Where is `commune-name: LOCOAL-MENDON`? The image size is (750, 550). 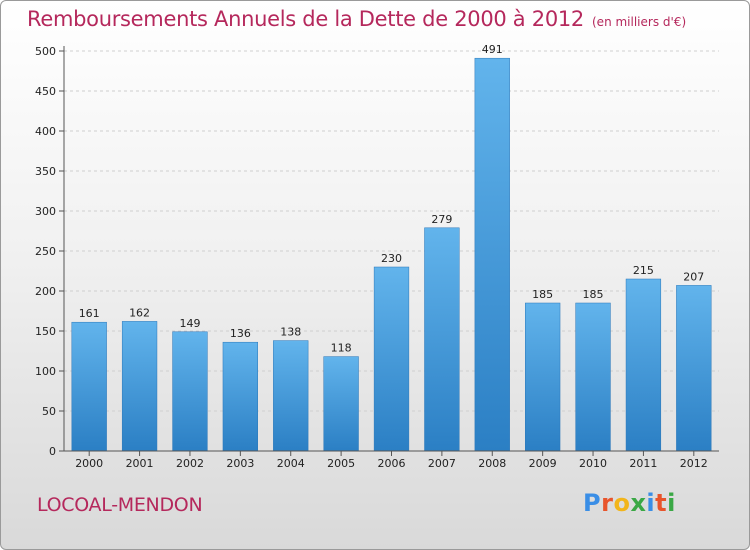 commune-name: LOCOAL-MENDON is located at coordinates (120, 505).